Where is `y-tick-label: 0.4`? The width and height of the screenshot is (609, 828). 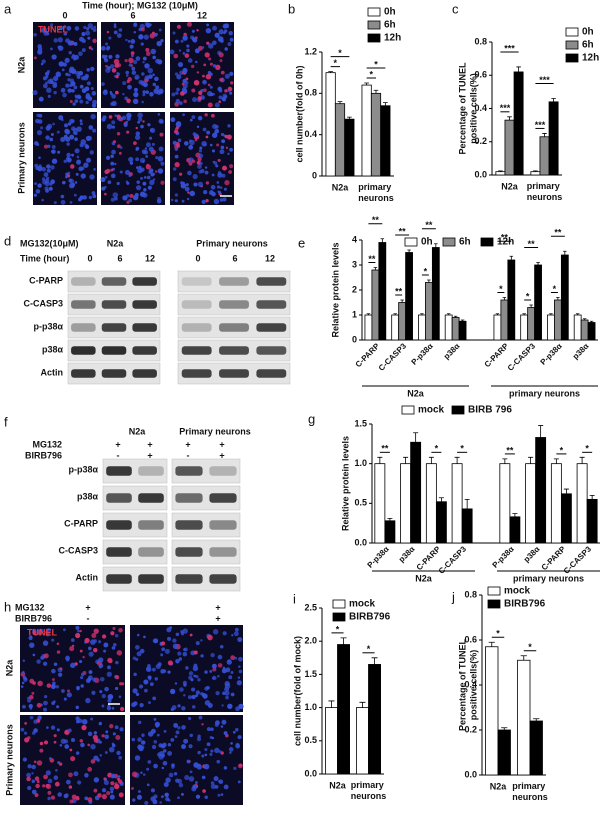 y-tick-label: 0.4 is located at coordinates (310, 134).